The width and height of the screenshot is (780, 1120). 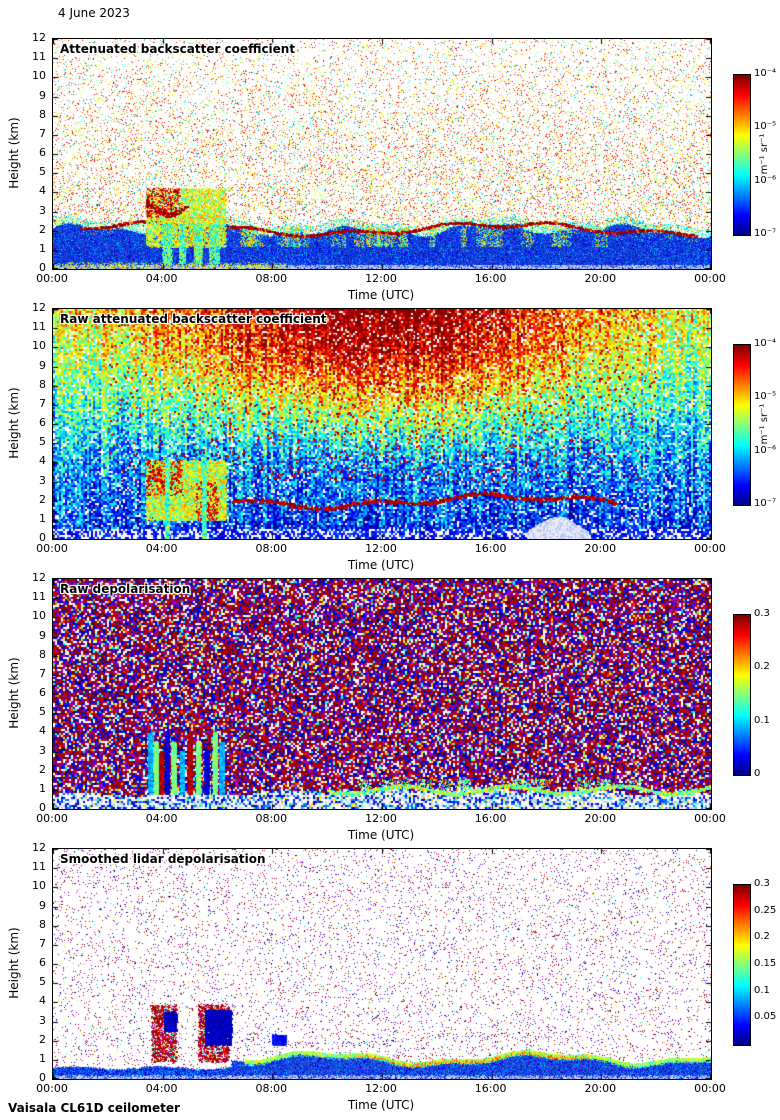 I want to click on colorbar-tick-label: 0, so click(x=757, y=773).